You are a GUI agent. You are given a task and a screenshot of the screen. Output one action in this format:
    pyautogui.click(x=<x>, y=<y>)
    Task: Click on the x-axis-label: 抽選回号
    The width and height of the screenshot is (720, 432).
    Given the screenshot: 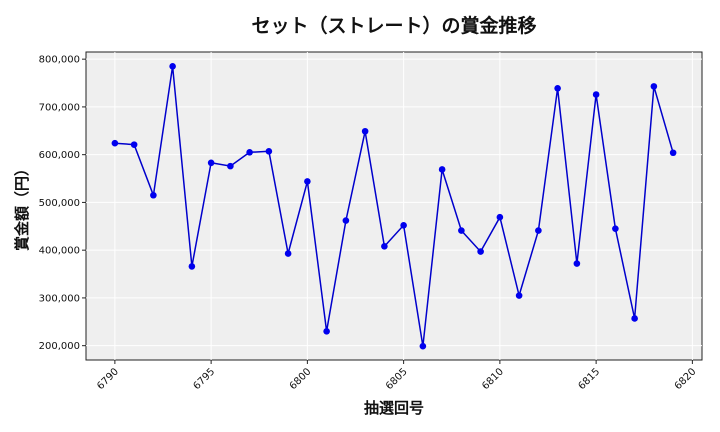 What is the action you would take?
    pyautogui.click(x=394, y=408)
    